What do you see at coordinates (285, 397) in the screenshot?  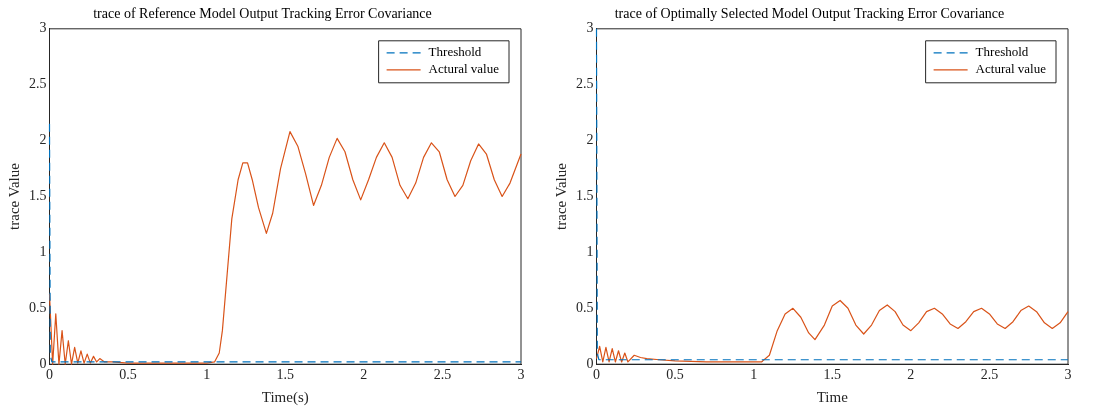 I see `x-axis-title: Time(s)` at bounding box center [285, 397].